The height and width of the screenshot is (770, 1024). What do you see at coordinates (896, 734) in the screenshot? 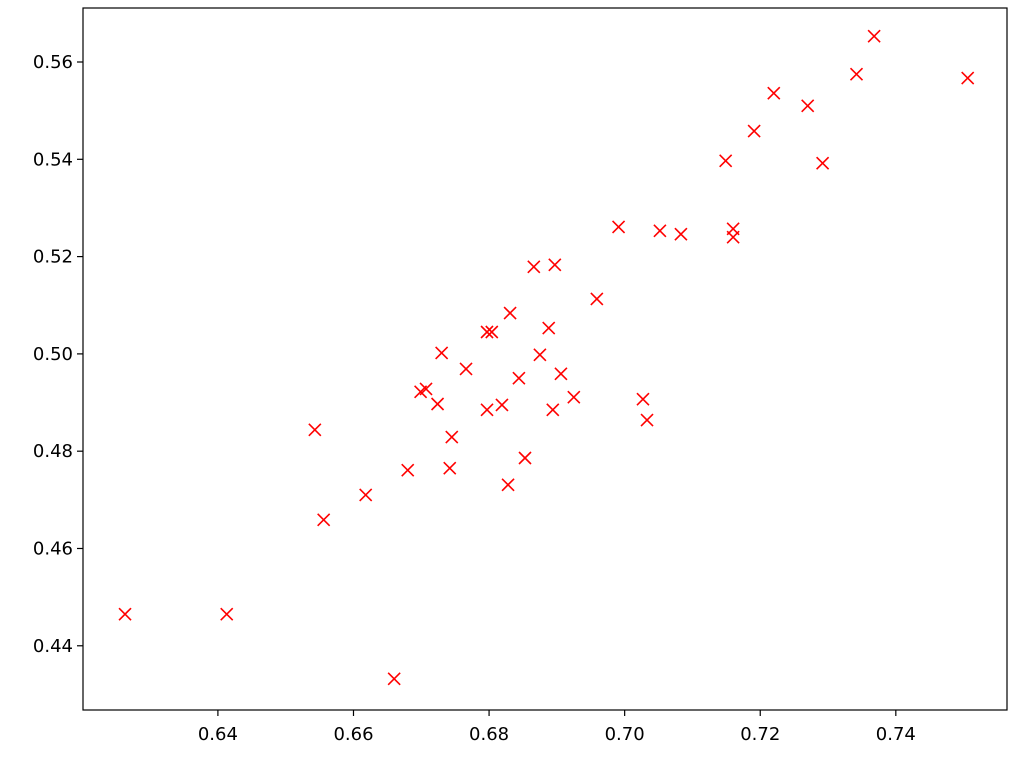
I see `x-tick-label: 0.74` at bounding box center [896, 734].